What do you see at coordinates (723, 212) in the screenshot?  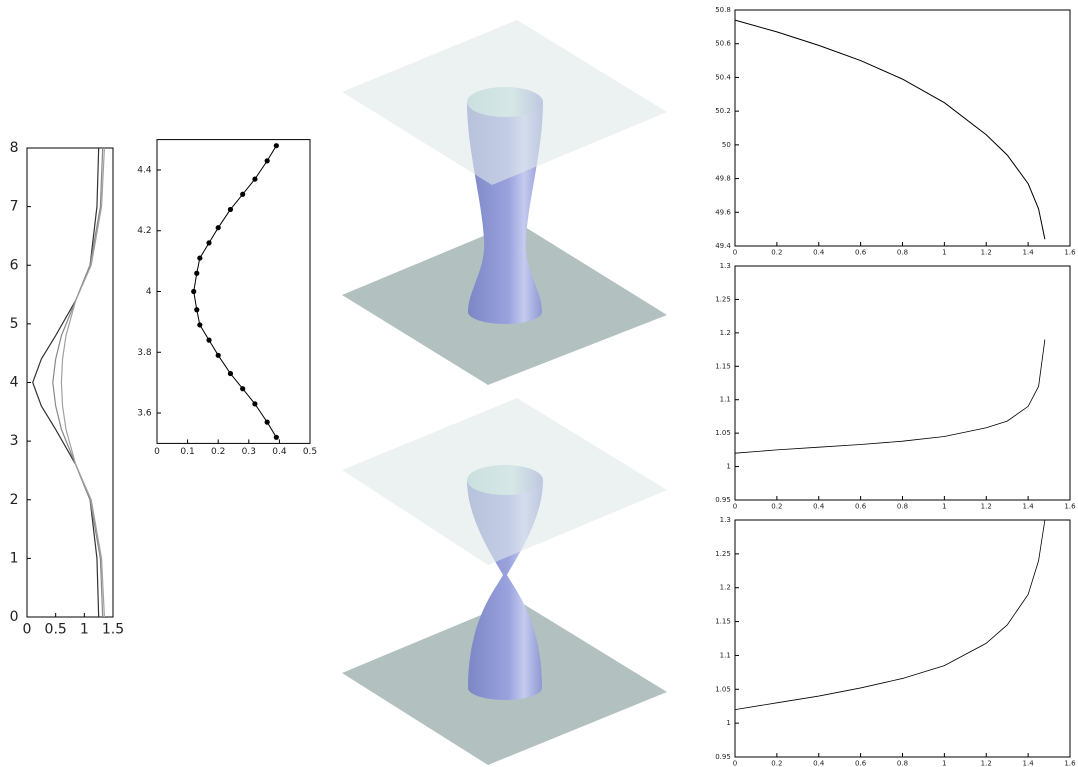 I see `y-tick-label: 49.6` at bounding box center [723, 212].